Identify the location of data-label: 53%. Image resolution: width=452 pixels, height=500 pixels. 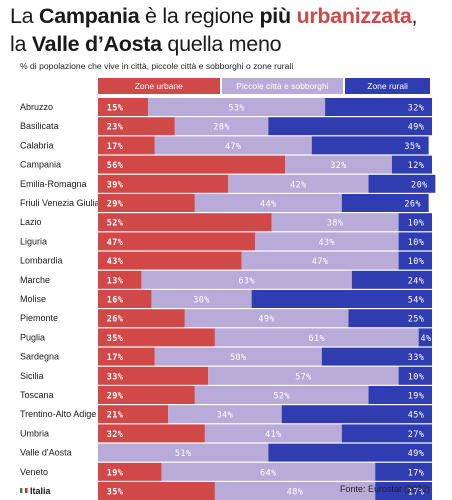
(236, 109).